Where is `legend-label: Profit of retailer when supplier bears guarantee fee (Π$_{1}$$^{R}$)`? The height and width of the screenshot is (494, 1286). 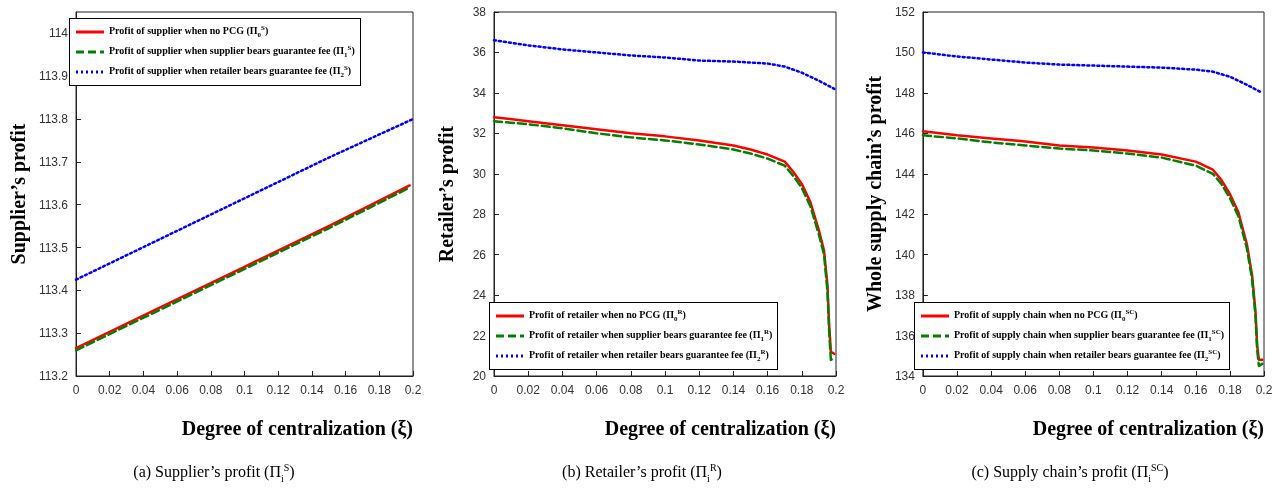
legend-label: Profit of retailer when supplier bears guarantee fee (Π$_{1}$$^{R}$) is located at coordinates (651, 336).